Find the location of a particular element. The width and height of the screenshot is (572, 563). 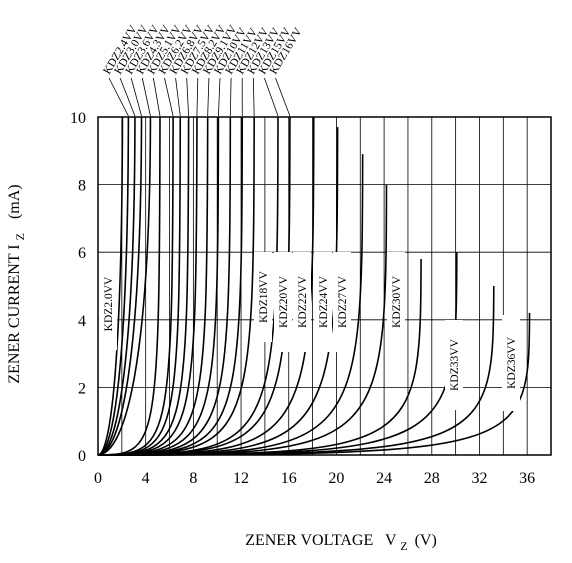

x-tick-label: 4 is located at coordinates (146, 478).